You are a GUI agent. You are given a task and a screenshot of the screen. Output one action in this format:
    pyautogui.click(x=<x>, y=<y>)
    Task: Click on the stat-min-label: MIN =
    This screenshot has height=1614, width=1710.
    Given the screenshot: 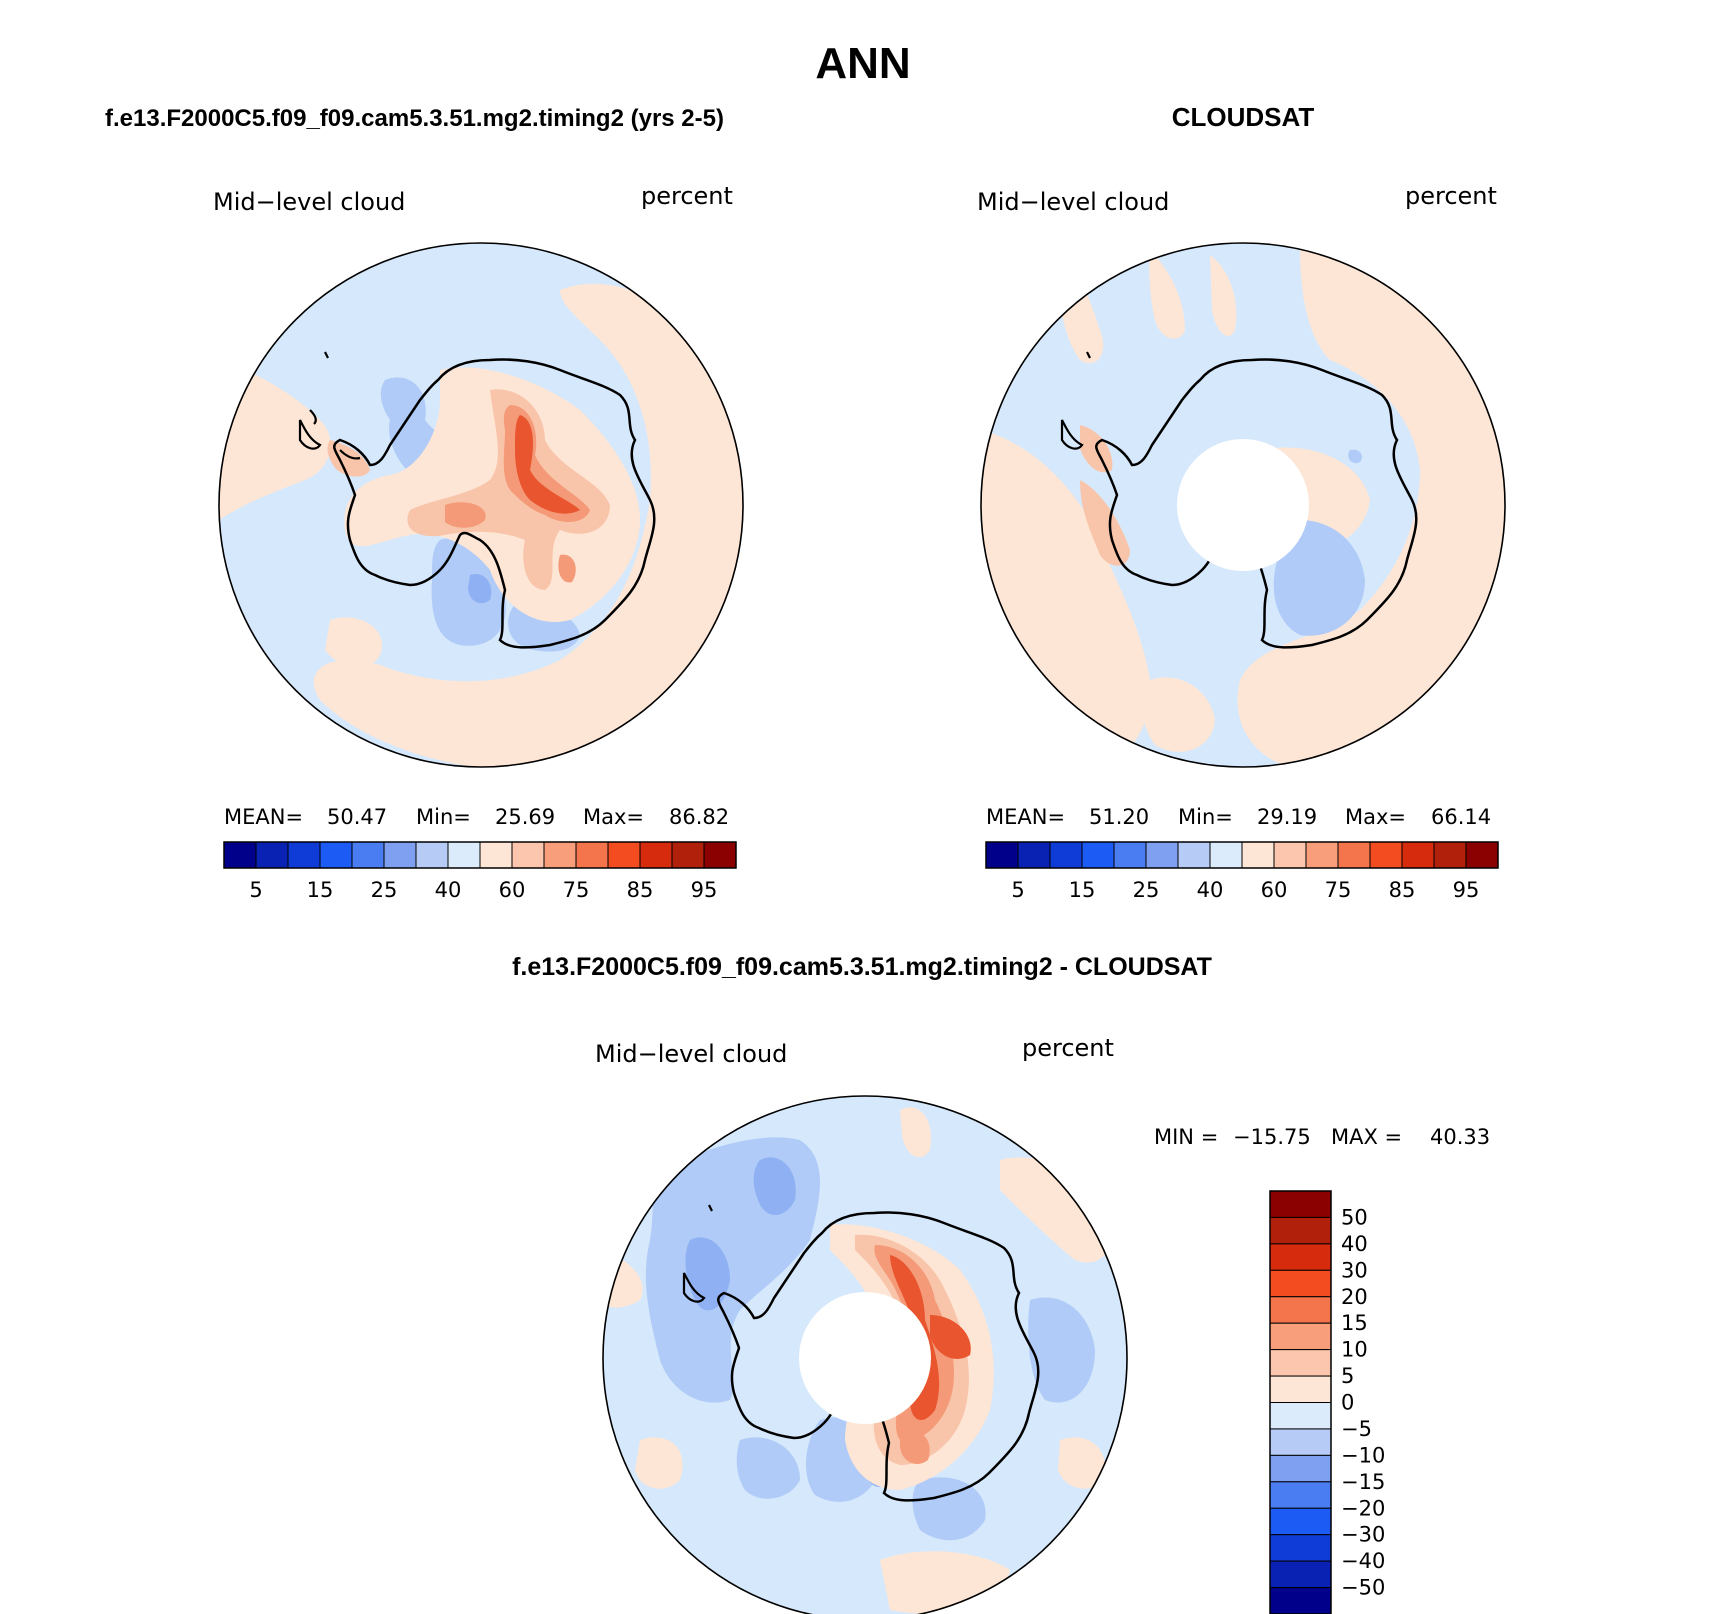 What is the action you would take?
    pyautogui.click(x=1186, y=1137)
    